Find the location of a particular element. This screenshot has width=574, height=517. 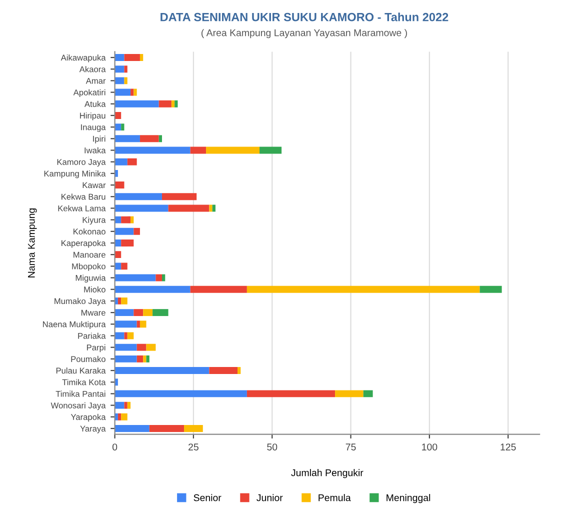

y-tick-label: Apokatiri is located at coordinates (89, 93).